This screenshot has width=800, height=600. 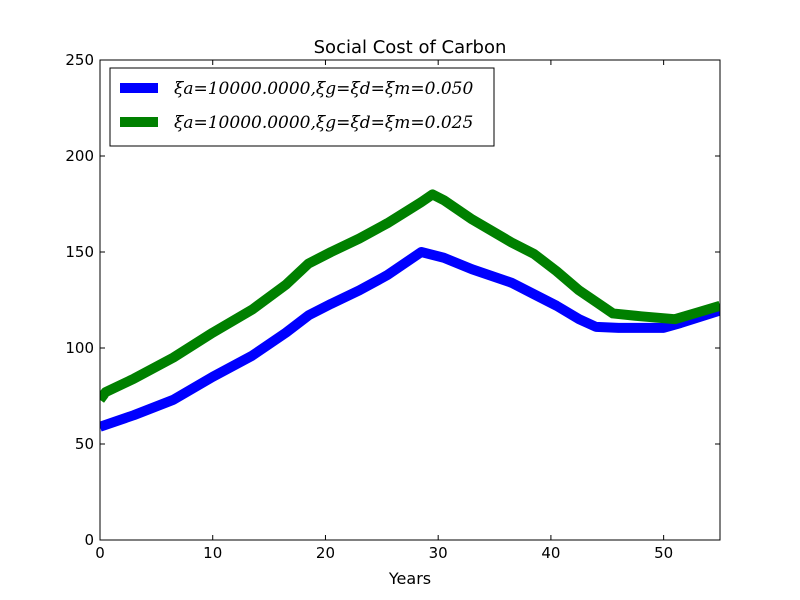 What do you see at coordinates (438, 553) in the screenshot?
I see `x-tick-label: 30` at bounding box center [438, 553].